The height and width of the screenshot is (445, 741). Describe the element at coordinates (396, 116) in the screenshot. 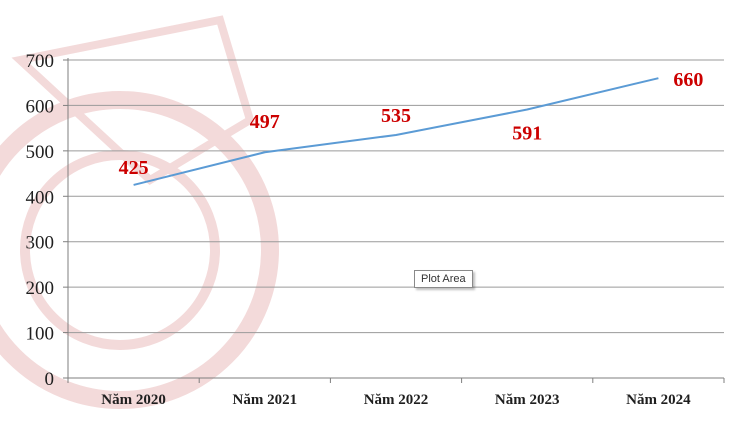

I see `data-label: 535` at that location.